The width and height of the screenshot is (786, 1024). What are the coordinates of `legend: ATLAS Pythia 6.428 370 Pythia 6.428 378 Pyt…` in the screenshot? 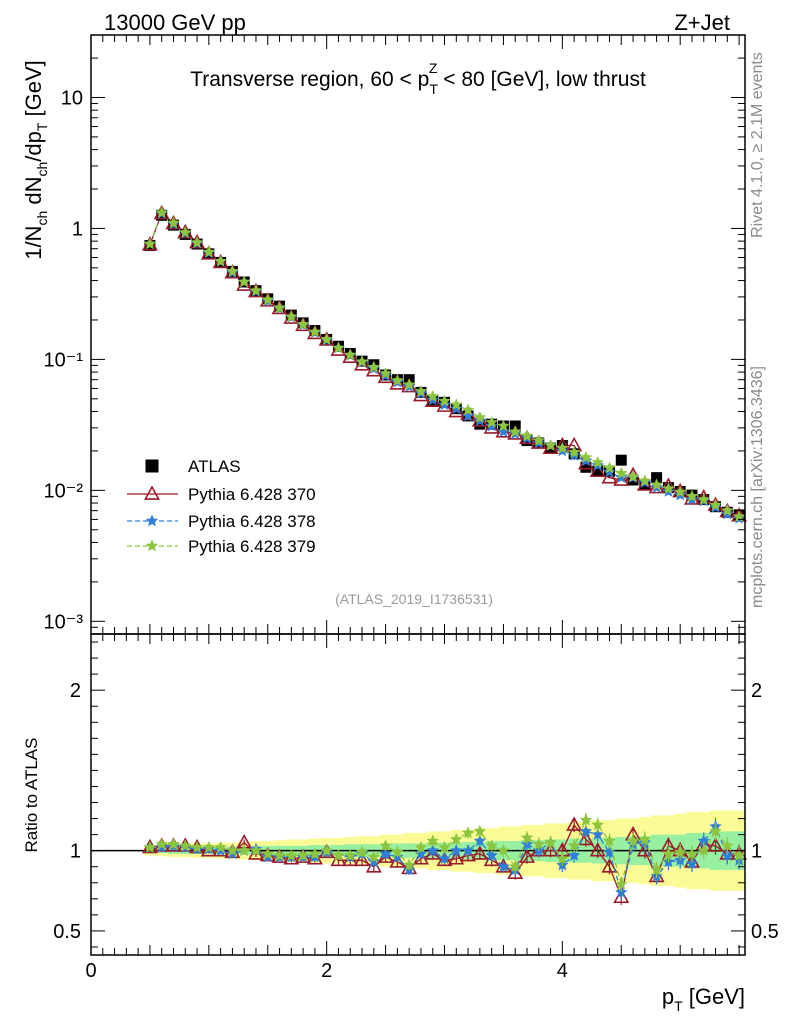 It's located at (221, 506).